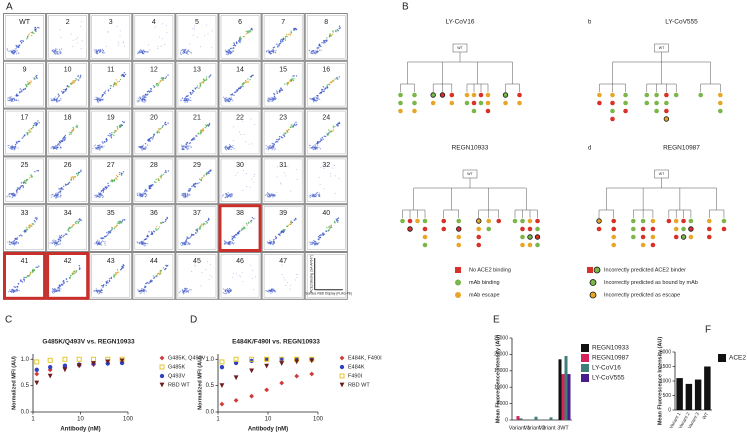 Image resolution: width=747 pixels, height=437 pixels. What do you see at coordinates (645, 270) in the screenshot?
I see `legend-label: Incorrectly predicted ACE2 binder` at bounding box center [645, 270].